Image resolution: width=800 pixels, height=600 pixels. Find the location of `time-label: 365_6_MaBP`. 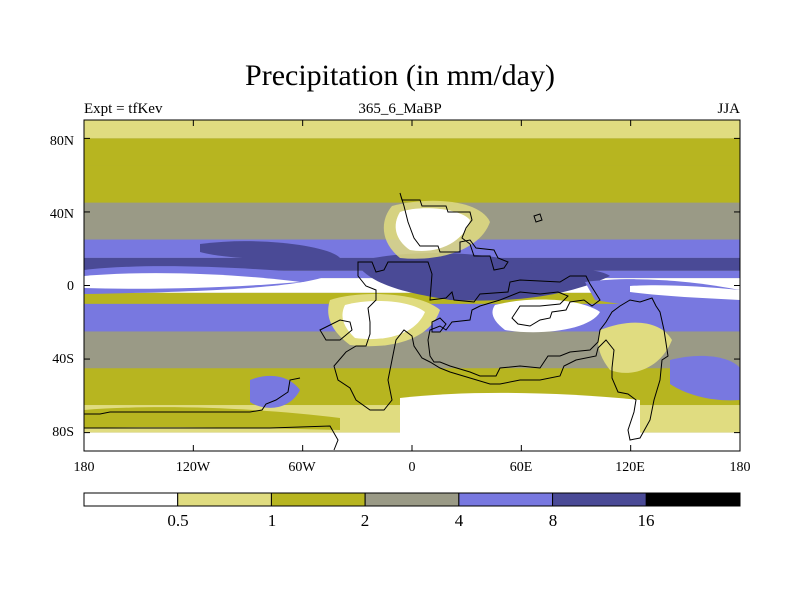

time-label: 365_6_MaBP is located at coordinates (400, 109).